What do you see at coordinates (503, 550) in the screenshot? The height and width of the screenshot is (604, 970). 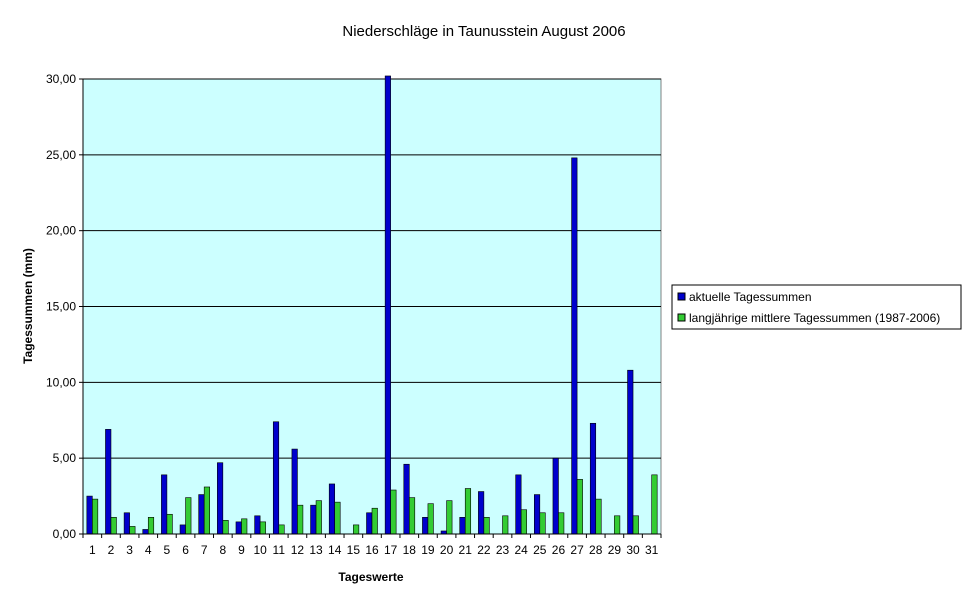 I see `x-tick-label: 23` at bounding box center [503, 550].